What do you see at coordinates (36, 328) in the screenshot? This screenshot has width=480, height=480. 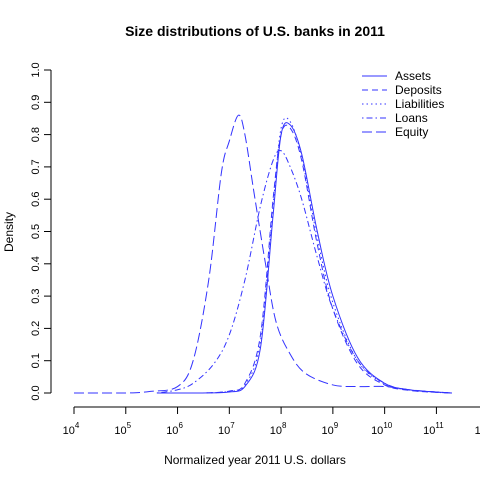 I see `y-tick-label: 0.2` at bounding box center [36, 328].